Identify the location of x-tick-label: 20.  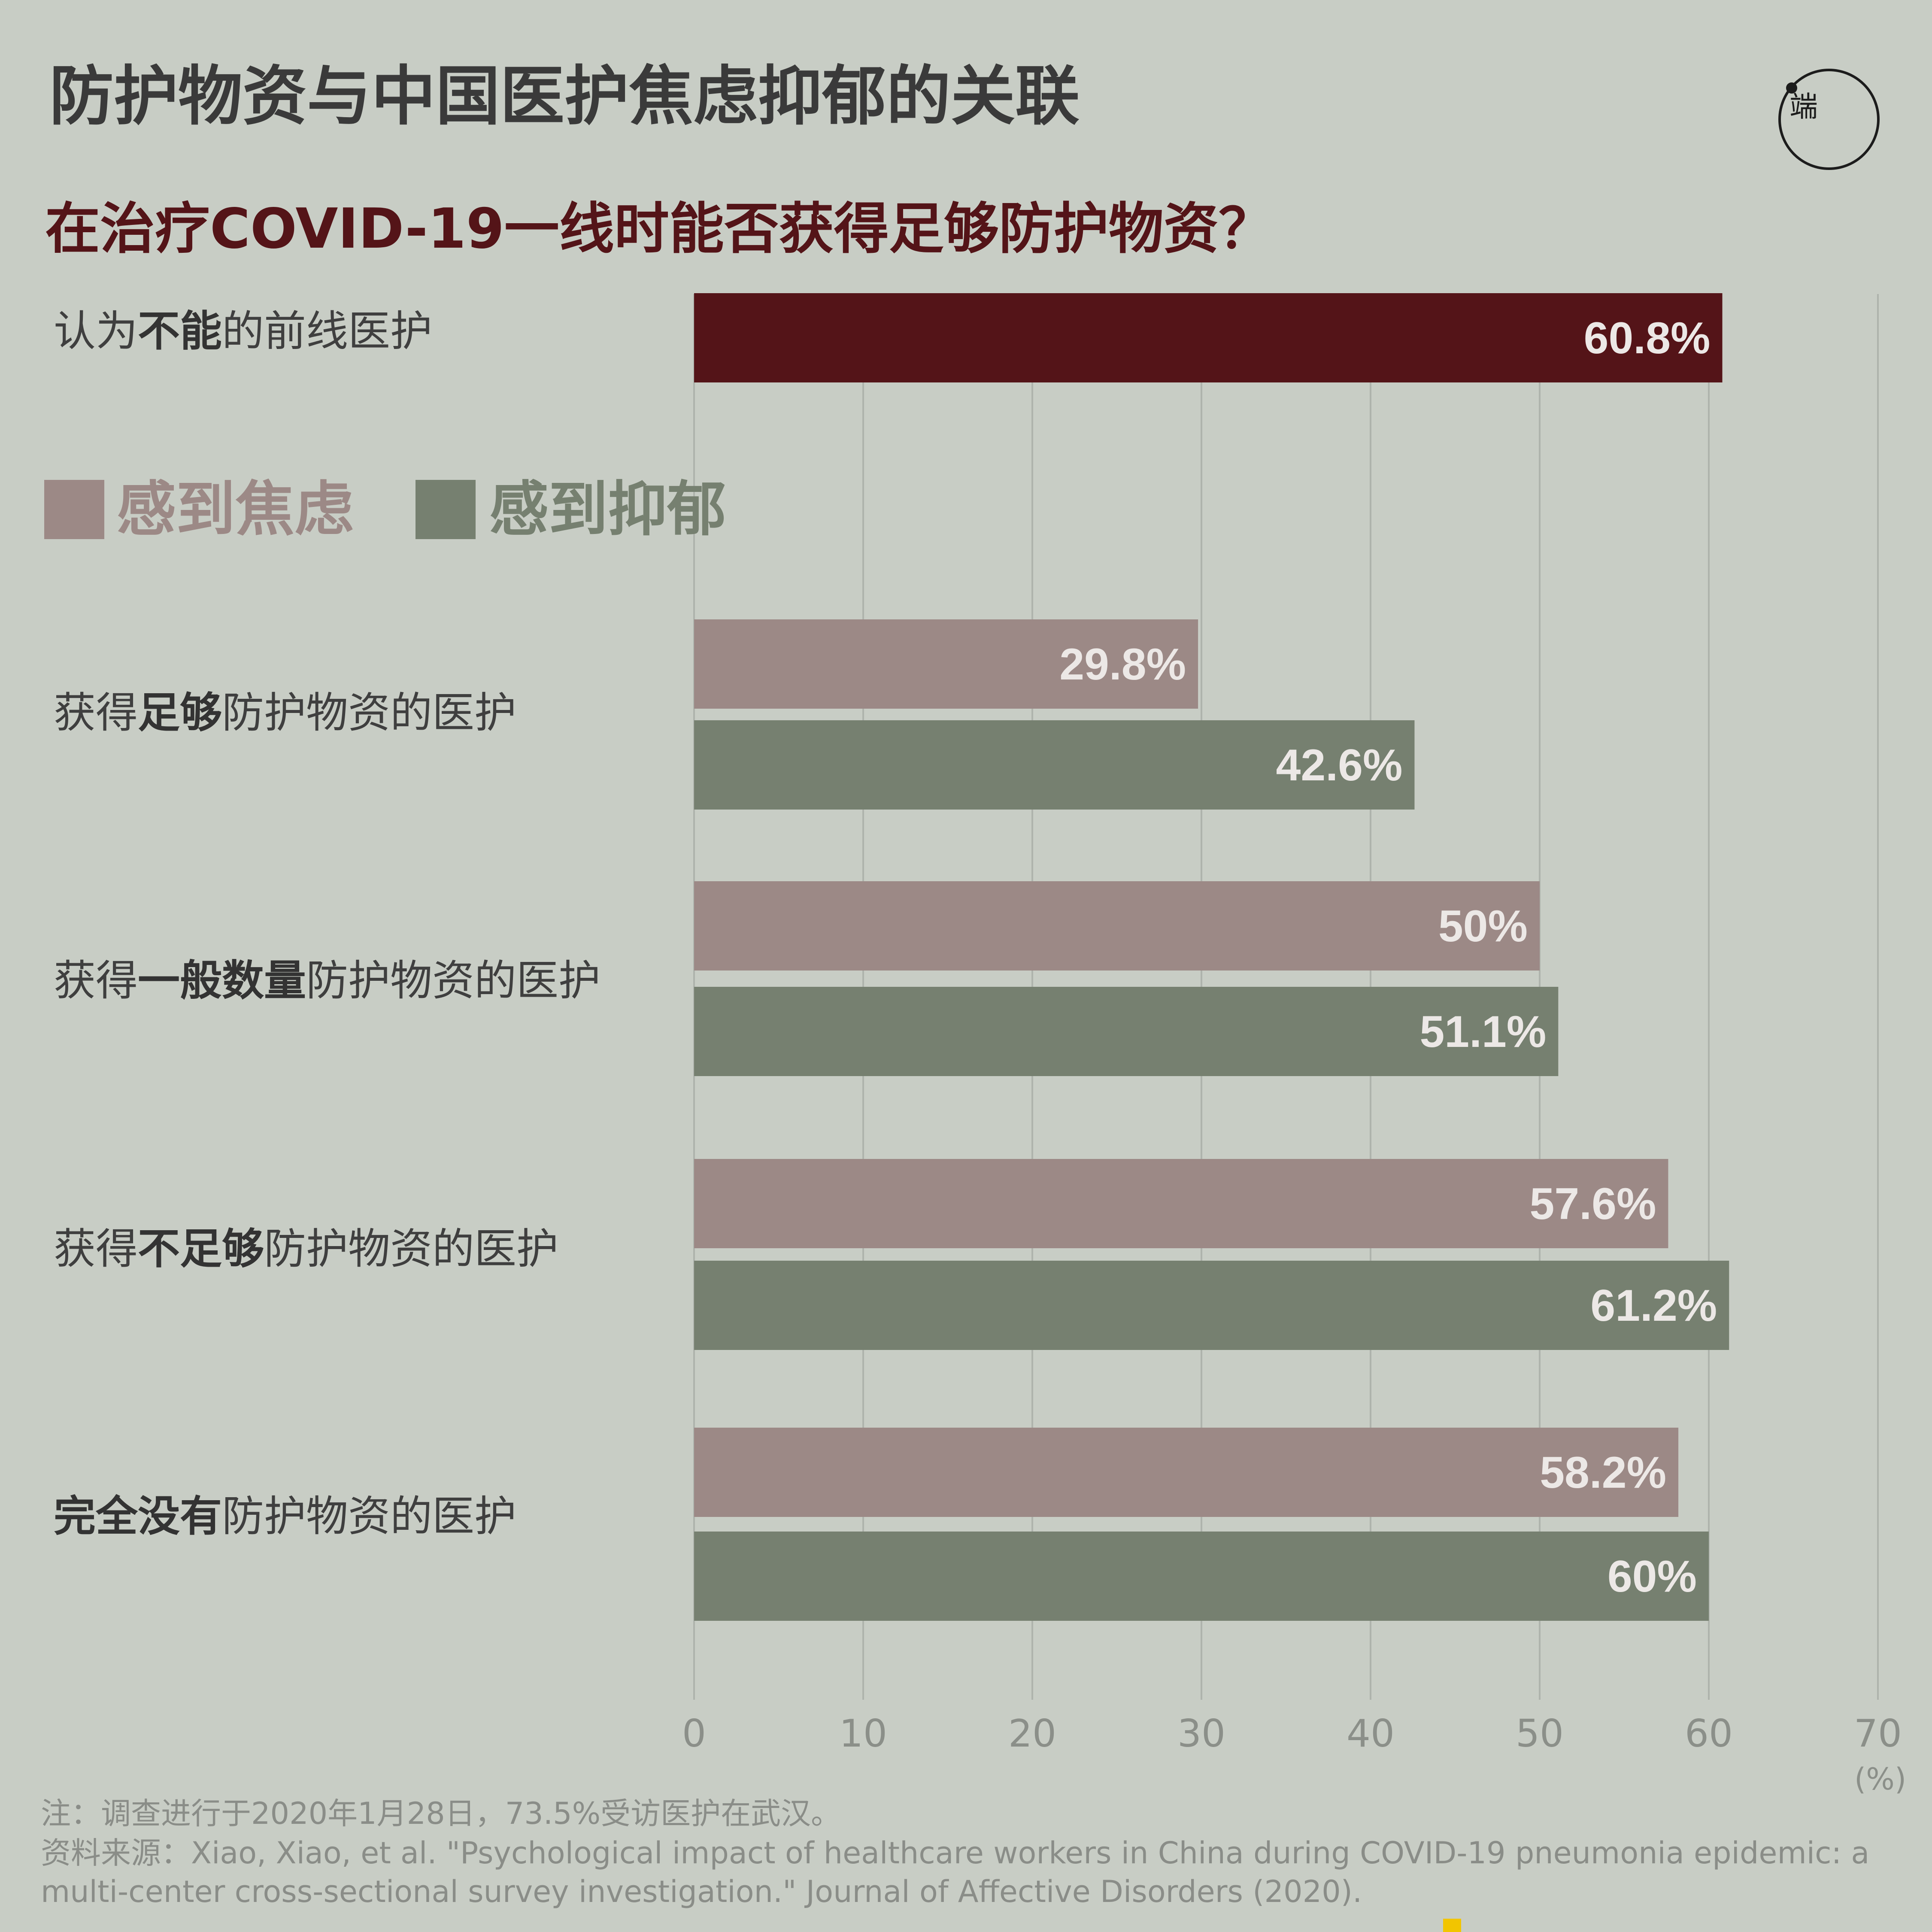
(1032, 1733).